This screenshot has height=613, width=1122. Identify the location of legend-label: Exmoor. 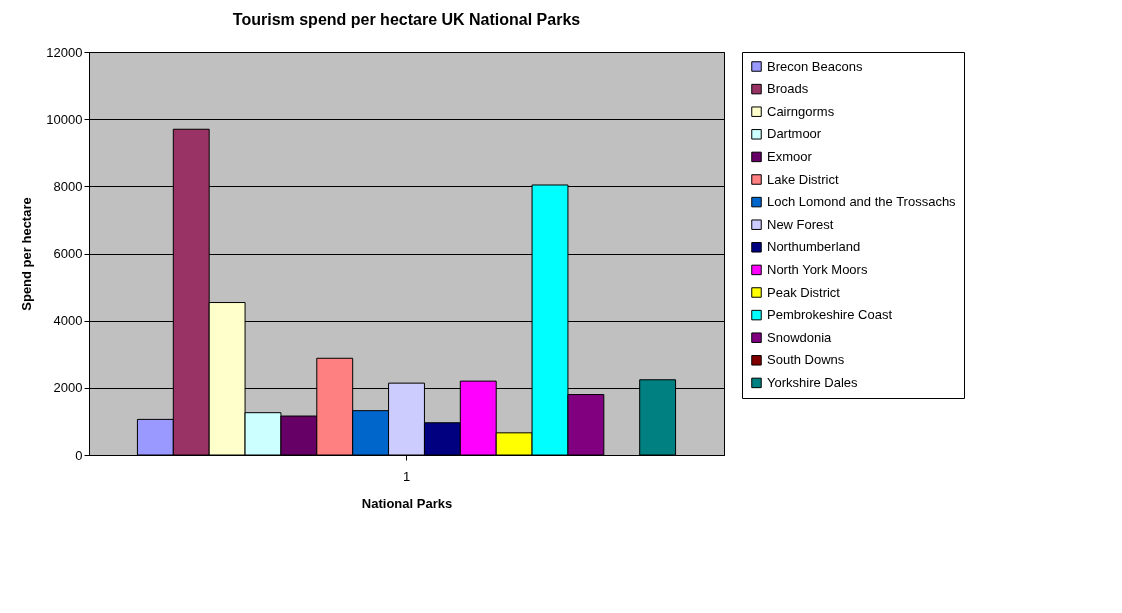
(790, 156).